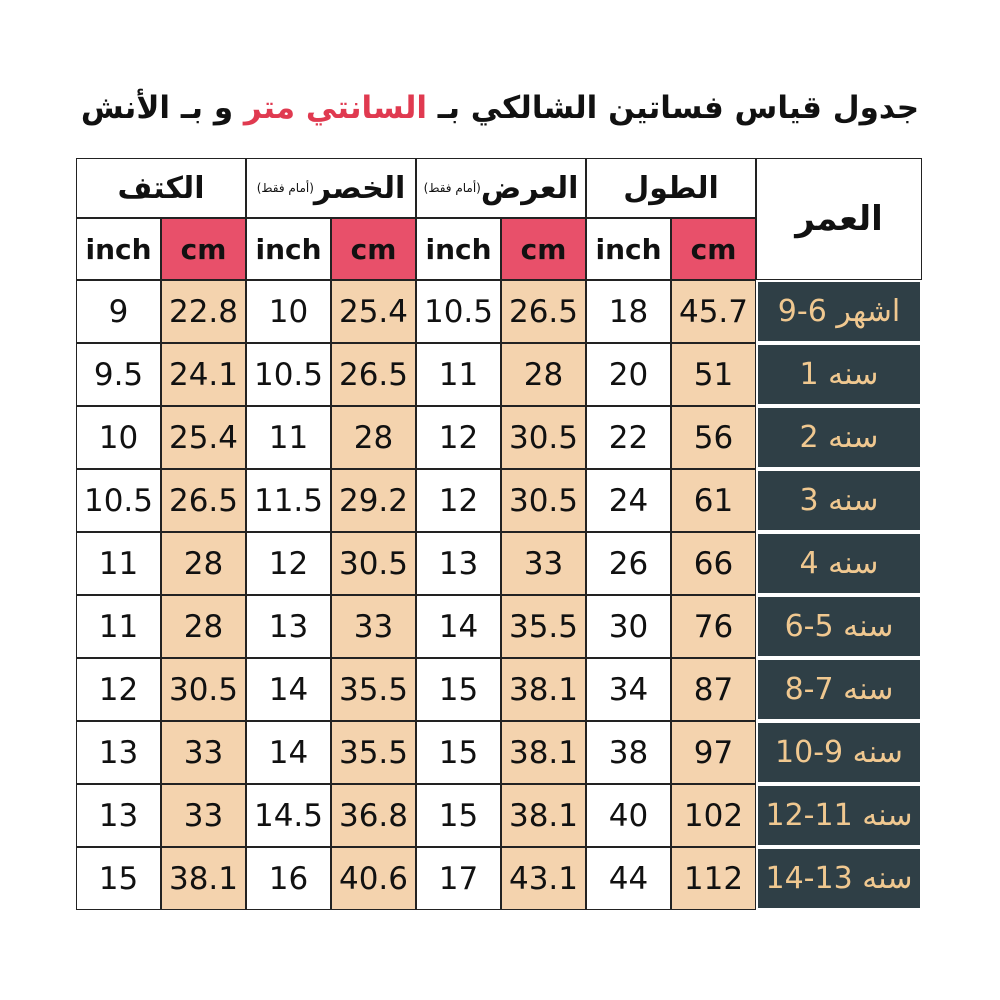 This screenshot has width=1000, height=1000. I want to click on group-header: الطول, so click(671, 188).